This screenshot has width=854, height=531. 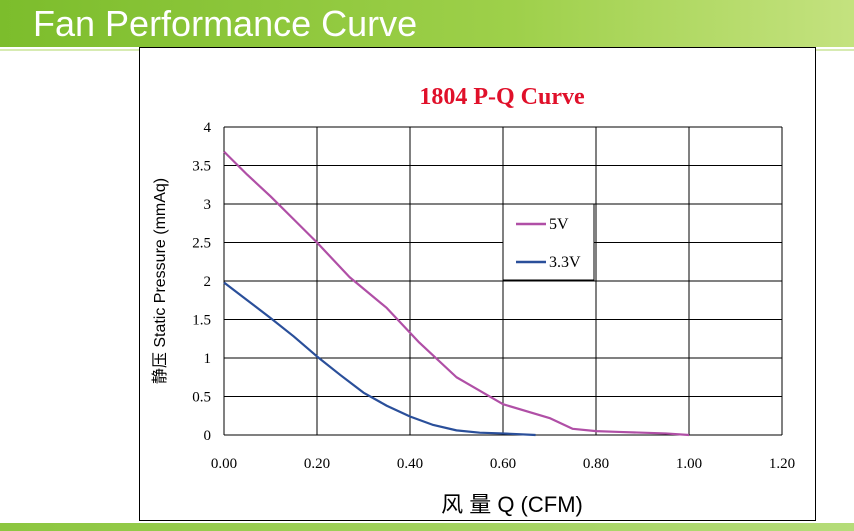 I want to click on y-tick-label: 0.5, so click(x=201, y=398).